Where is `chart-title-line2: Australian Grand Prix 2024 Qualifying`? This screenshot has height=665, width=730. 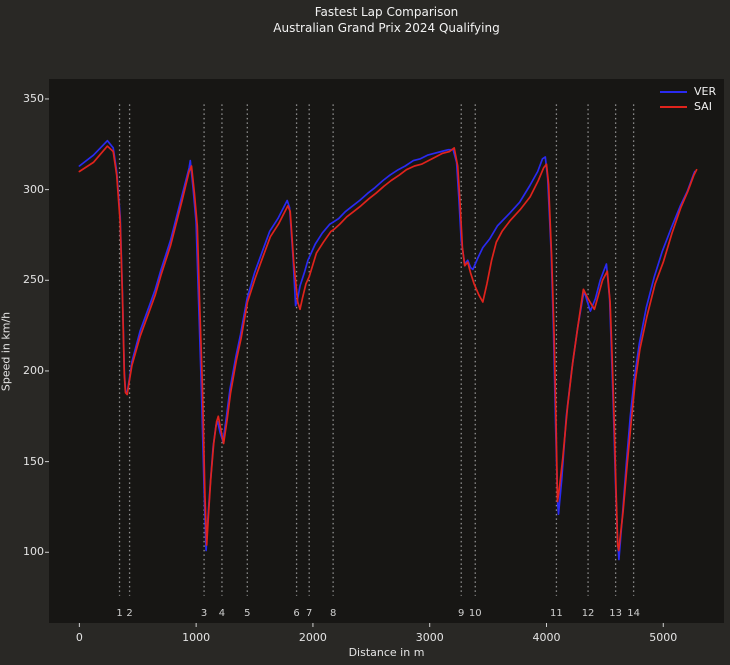
chart-title-line2: Australian Grand Prix 2024 Qualifying is located at coordinates (386, 28).